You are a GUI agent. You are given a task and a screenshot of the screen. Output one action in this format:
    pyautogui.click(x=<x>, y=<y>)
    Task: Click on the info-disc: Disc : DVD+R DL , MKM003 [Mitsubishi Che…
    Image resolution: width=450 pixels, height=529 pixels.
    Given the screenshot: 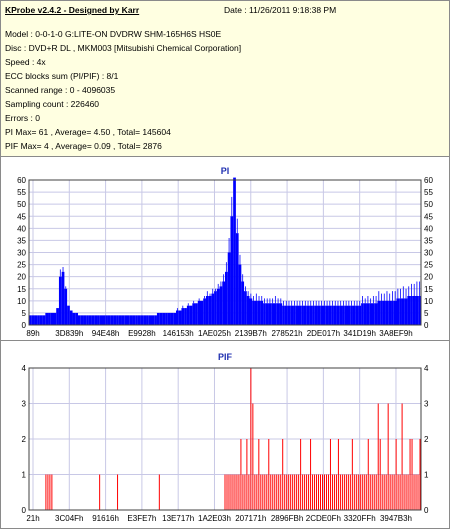 What is the action you would take?
    pyautogui.click(x=123, y=48)
    